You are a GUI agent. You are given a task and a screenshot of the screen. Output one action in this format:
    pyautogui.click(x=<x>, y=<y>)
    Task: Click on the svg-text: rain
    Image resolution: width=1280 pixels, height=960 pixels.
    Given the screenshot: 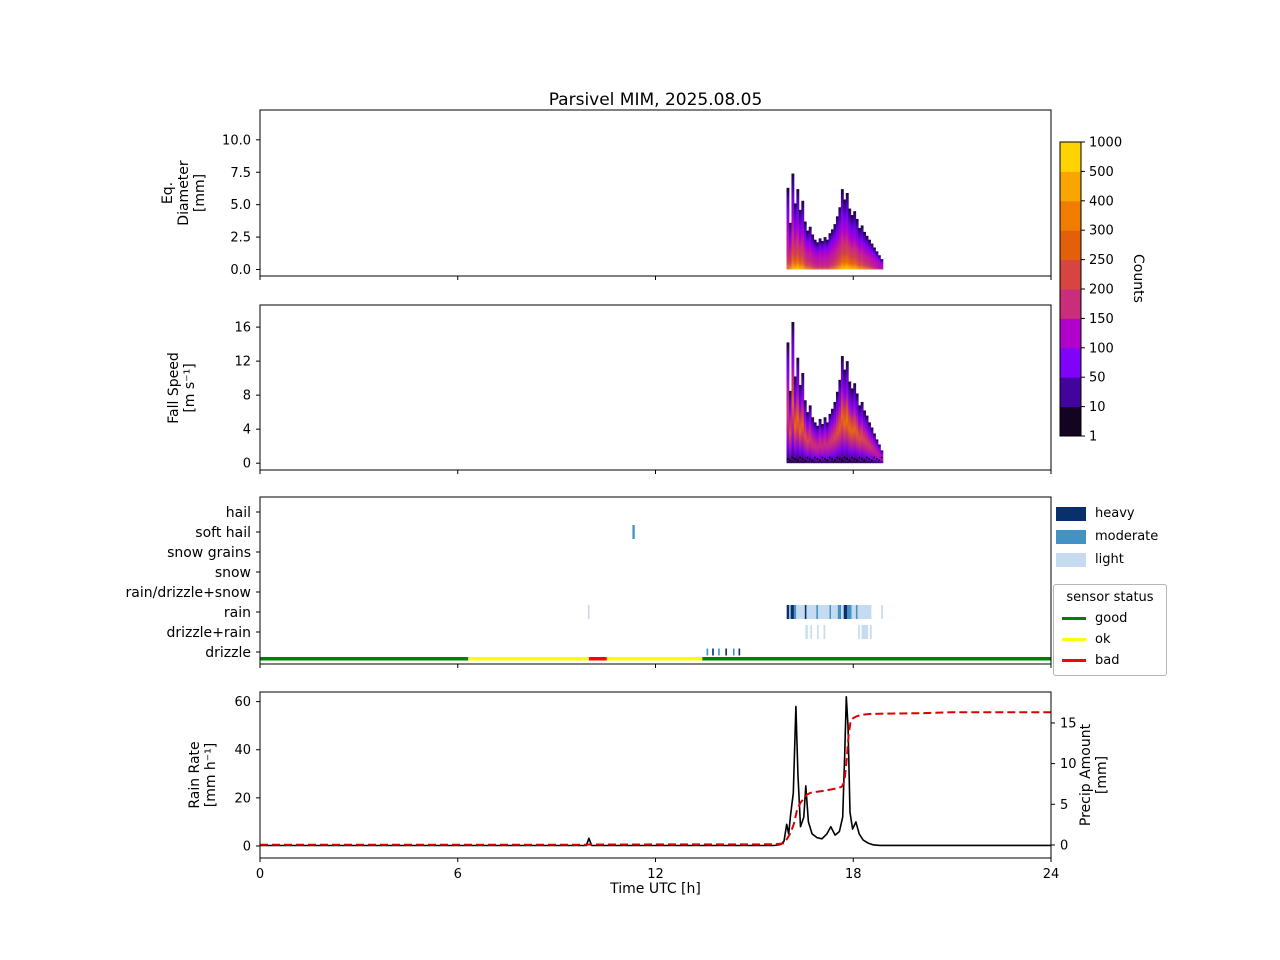 What is the action you would take?
    pyautogui.click(x=237, y=613)
    